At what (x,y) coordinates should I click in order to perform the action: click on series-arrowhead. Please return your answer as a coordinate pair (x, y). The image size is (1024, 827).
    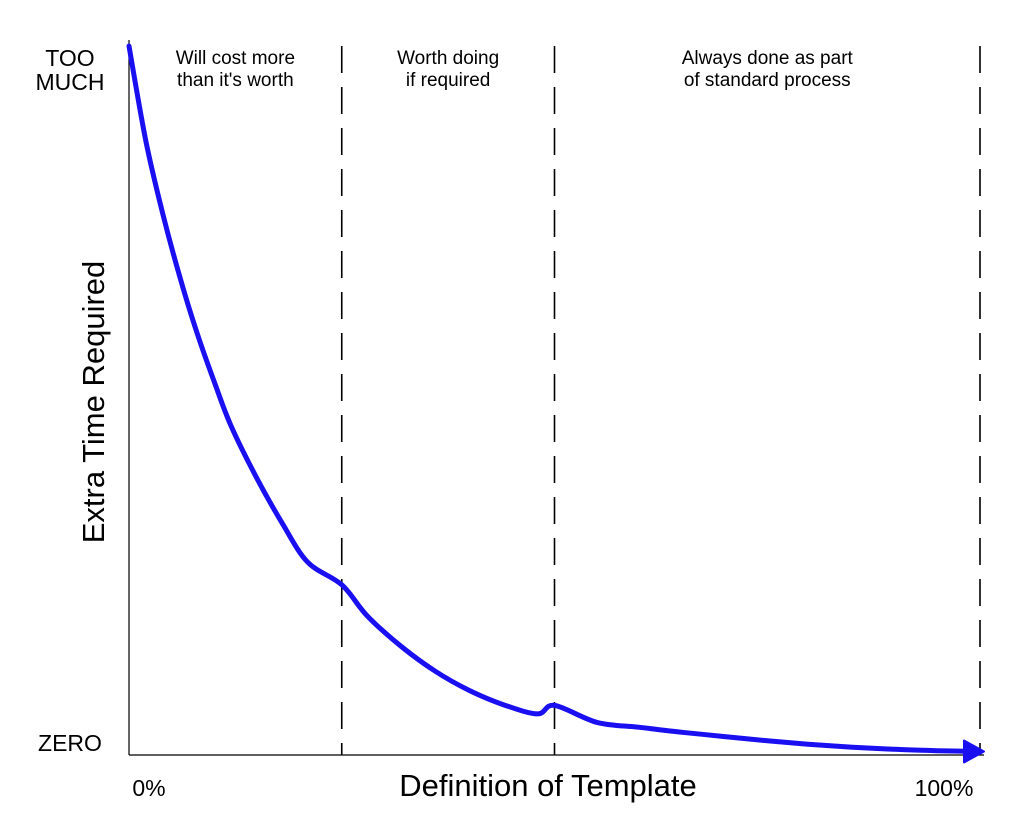
    Looking at the image, I should click on (974, 751).